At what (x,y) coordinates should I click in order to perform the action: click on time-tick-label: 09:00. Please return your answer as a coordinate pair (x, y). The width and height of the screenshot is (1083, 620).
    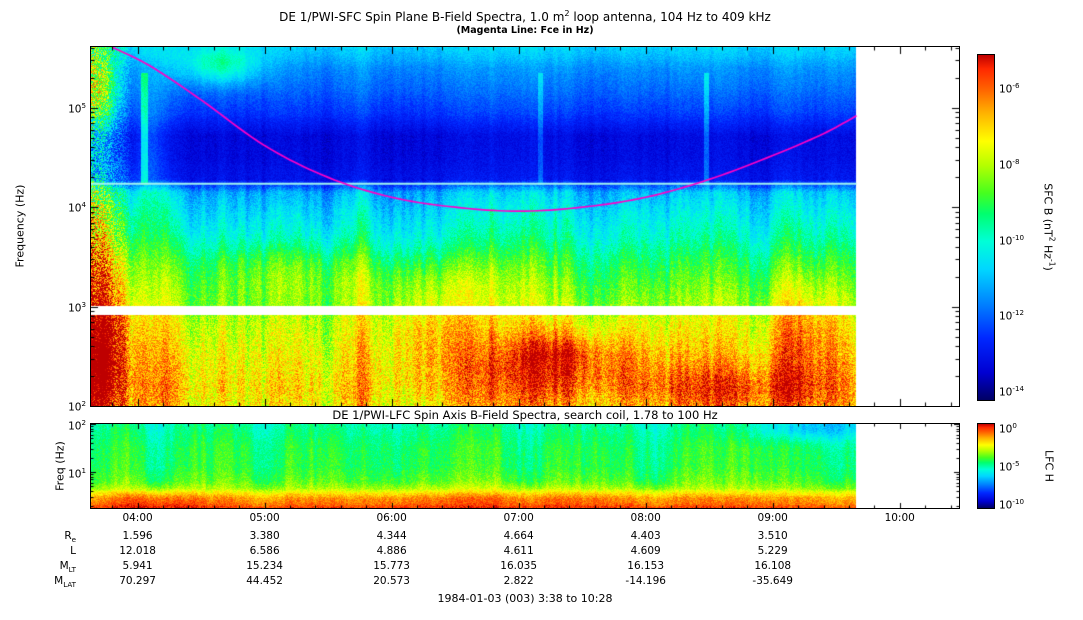
    Looking at the image, I should click on (772, 518).